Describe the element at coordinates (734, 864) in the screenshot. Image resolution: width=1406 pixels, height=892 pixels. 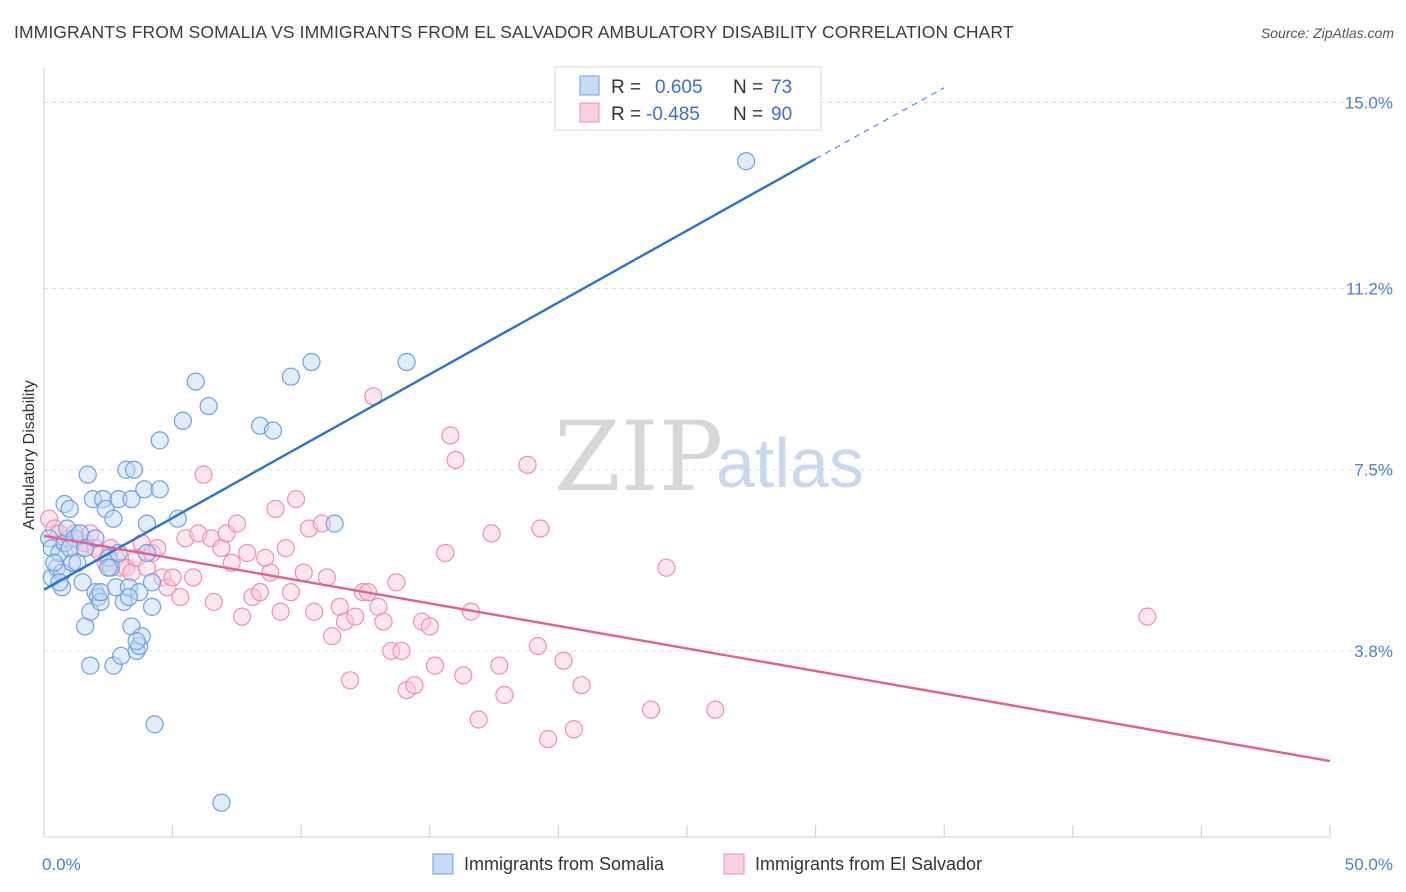
I see `series-legend-swatch-el-salvador` at that location.